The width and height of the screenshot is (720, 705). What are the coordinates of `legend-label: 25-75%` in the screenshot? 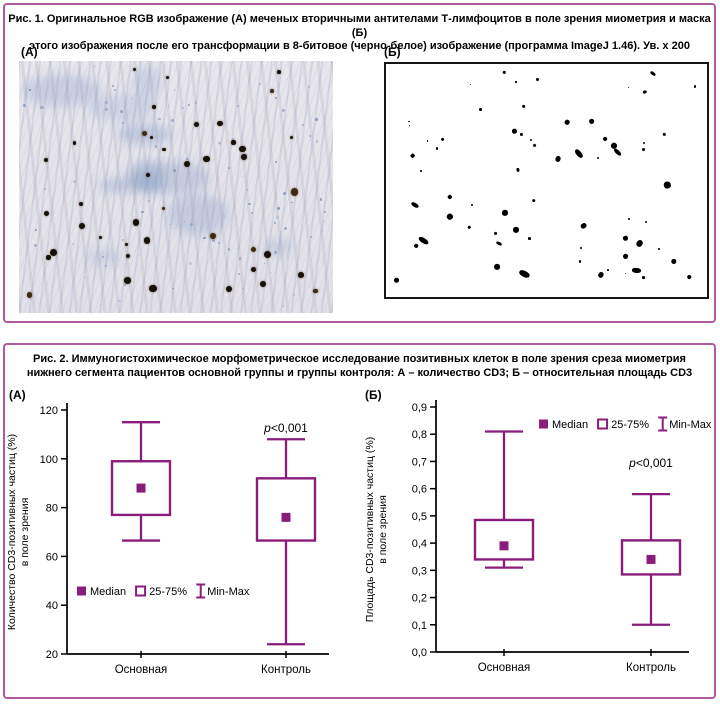 It's located at (630, 425).